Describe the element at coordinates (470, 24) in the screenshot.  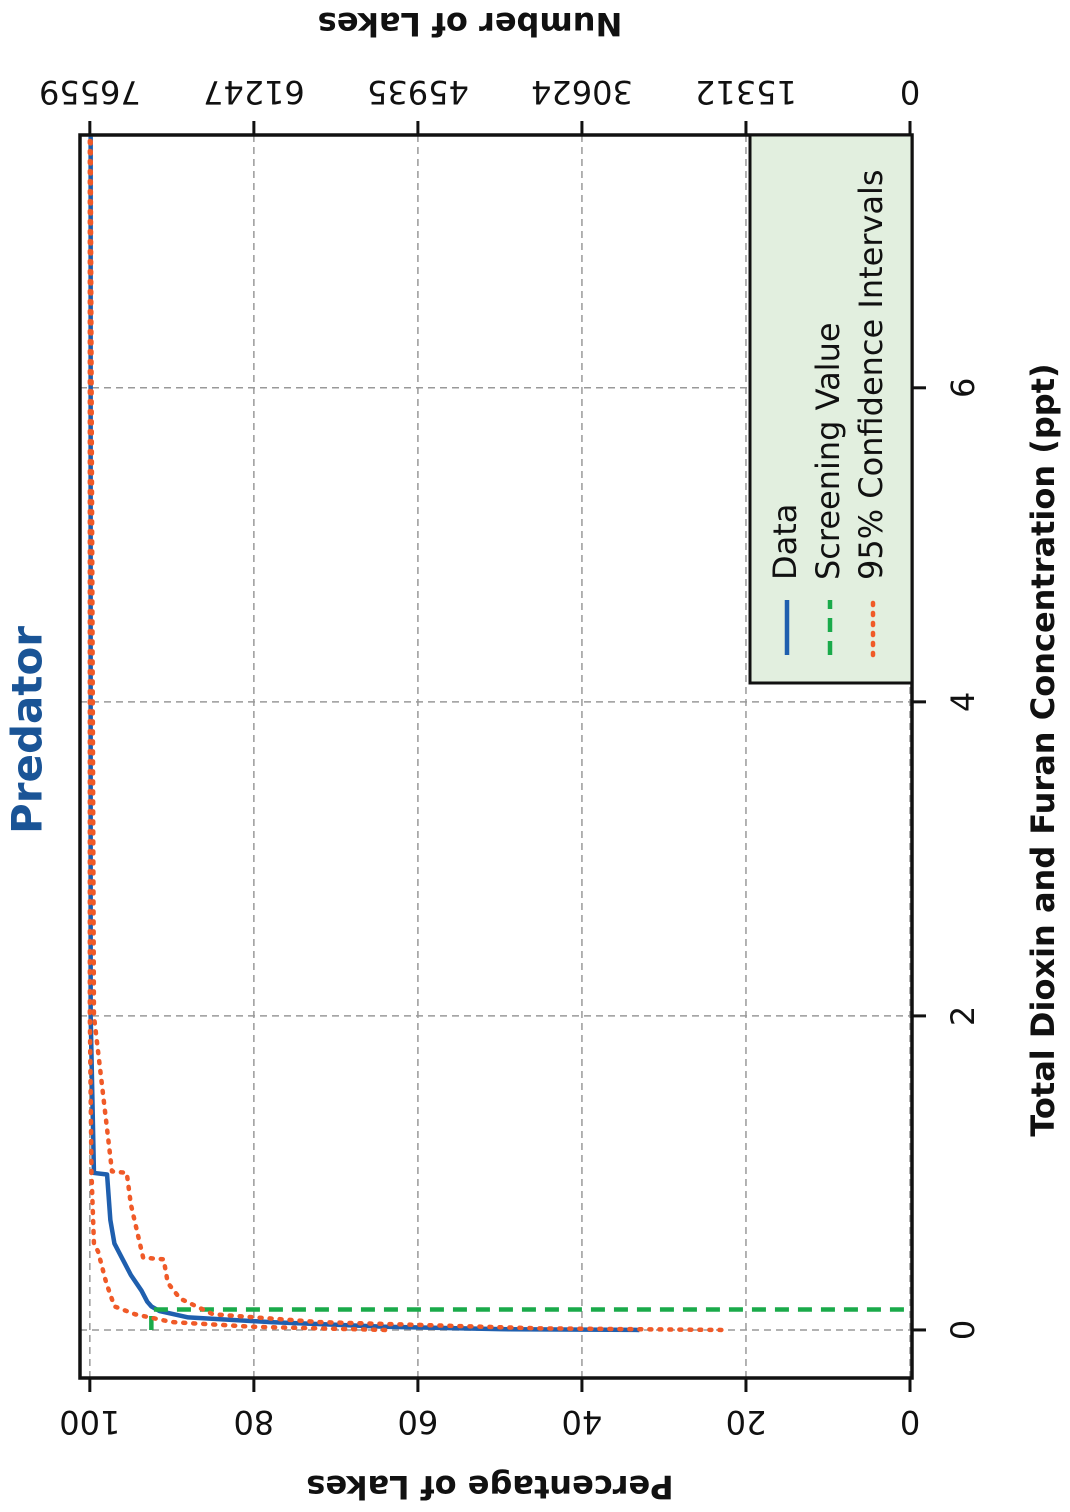
I see `y2-axis-title: Number of Lakes` at that location.